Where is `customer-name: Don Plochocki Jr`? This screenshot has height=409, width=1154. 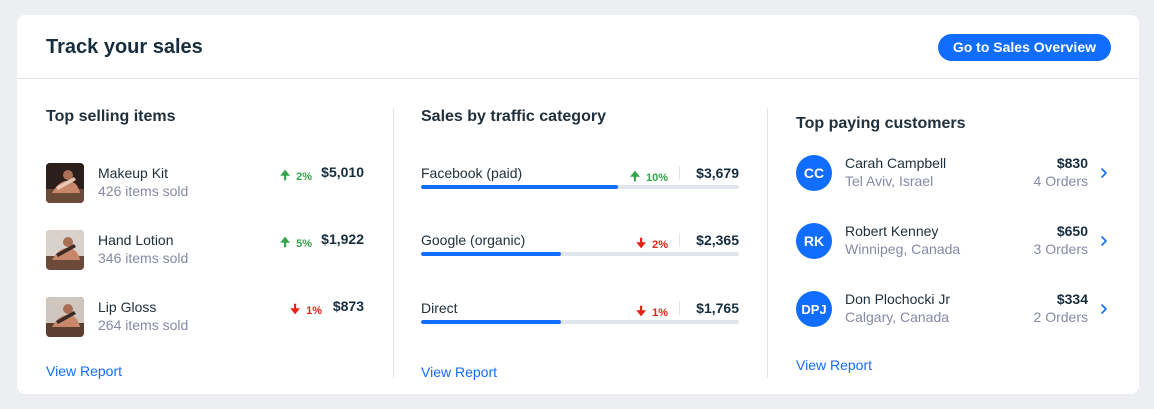 customer-name: Don Plochocki Jr is located at coordinates (898, 299).